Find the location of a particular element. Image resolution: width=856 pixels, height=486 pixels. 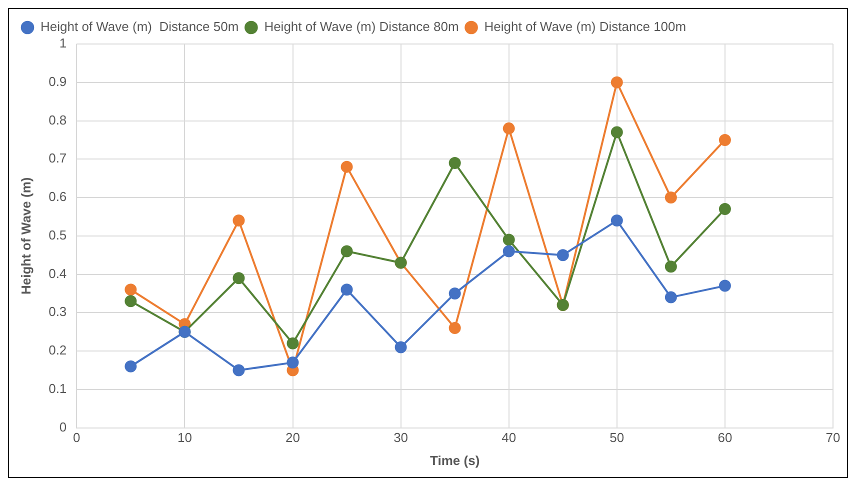

y-tick-label: 0.1 is located at coordinates (57, 388).